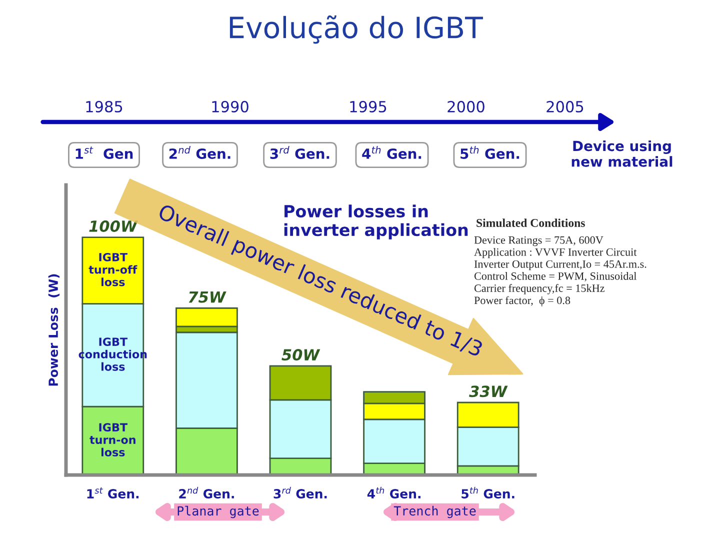  What do you see at coordinates (104, 106) in the screenshot?
I see `text: 1985` at bounding box center [104, 106].